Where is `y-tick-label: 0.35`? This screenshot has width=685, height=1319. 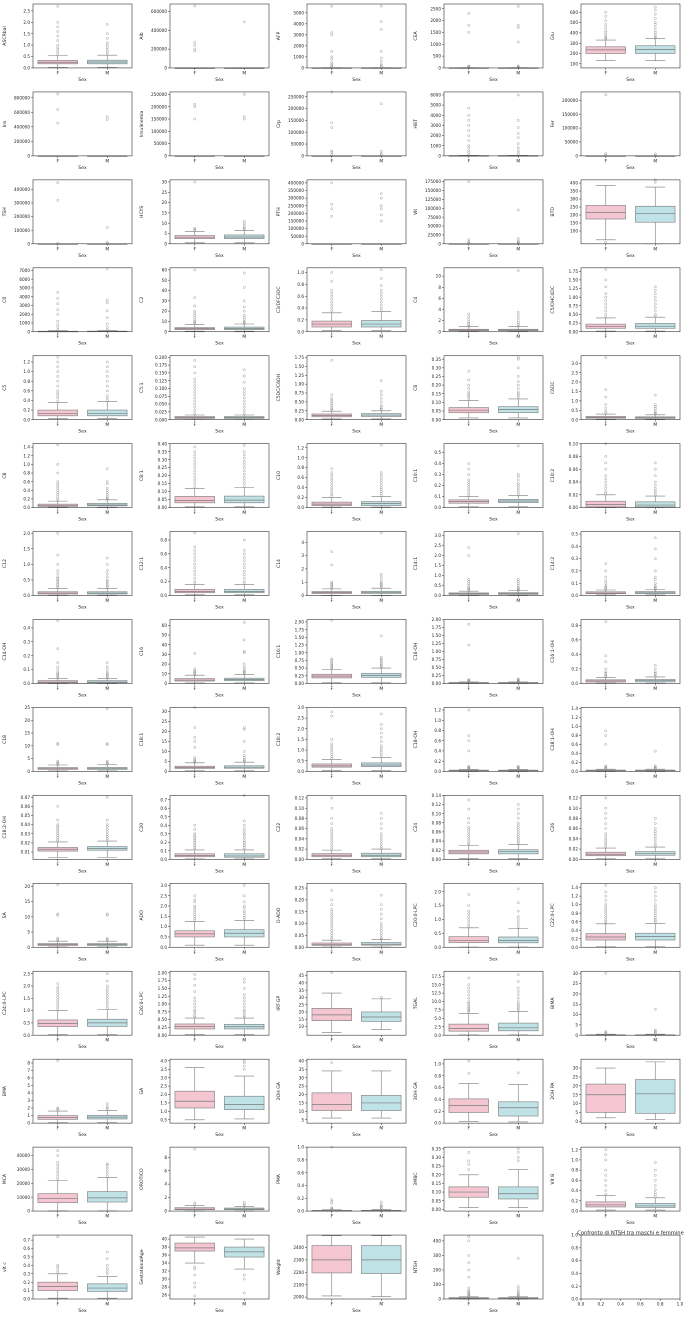
y-tick-label: 0.35 is located at coordinates (163, 451).